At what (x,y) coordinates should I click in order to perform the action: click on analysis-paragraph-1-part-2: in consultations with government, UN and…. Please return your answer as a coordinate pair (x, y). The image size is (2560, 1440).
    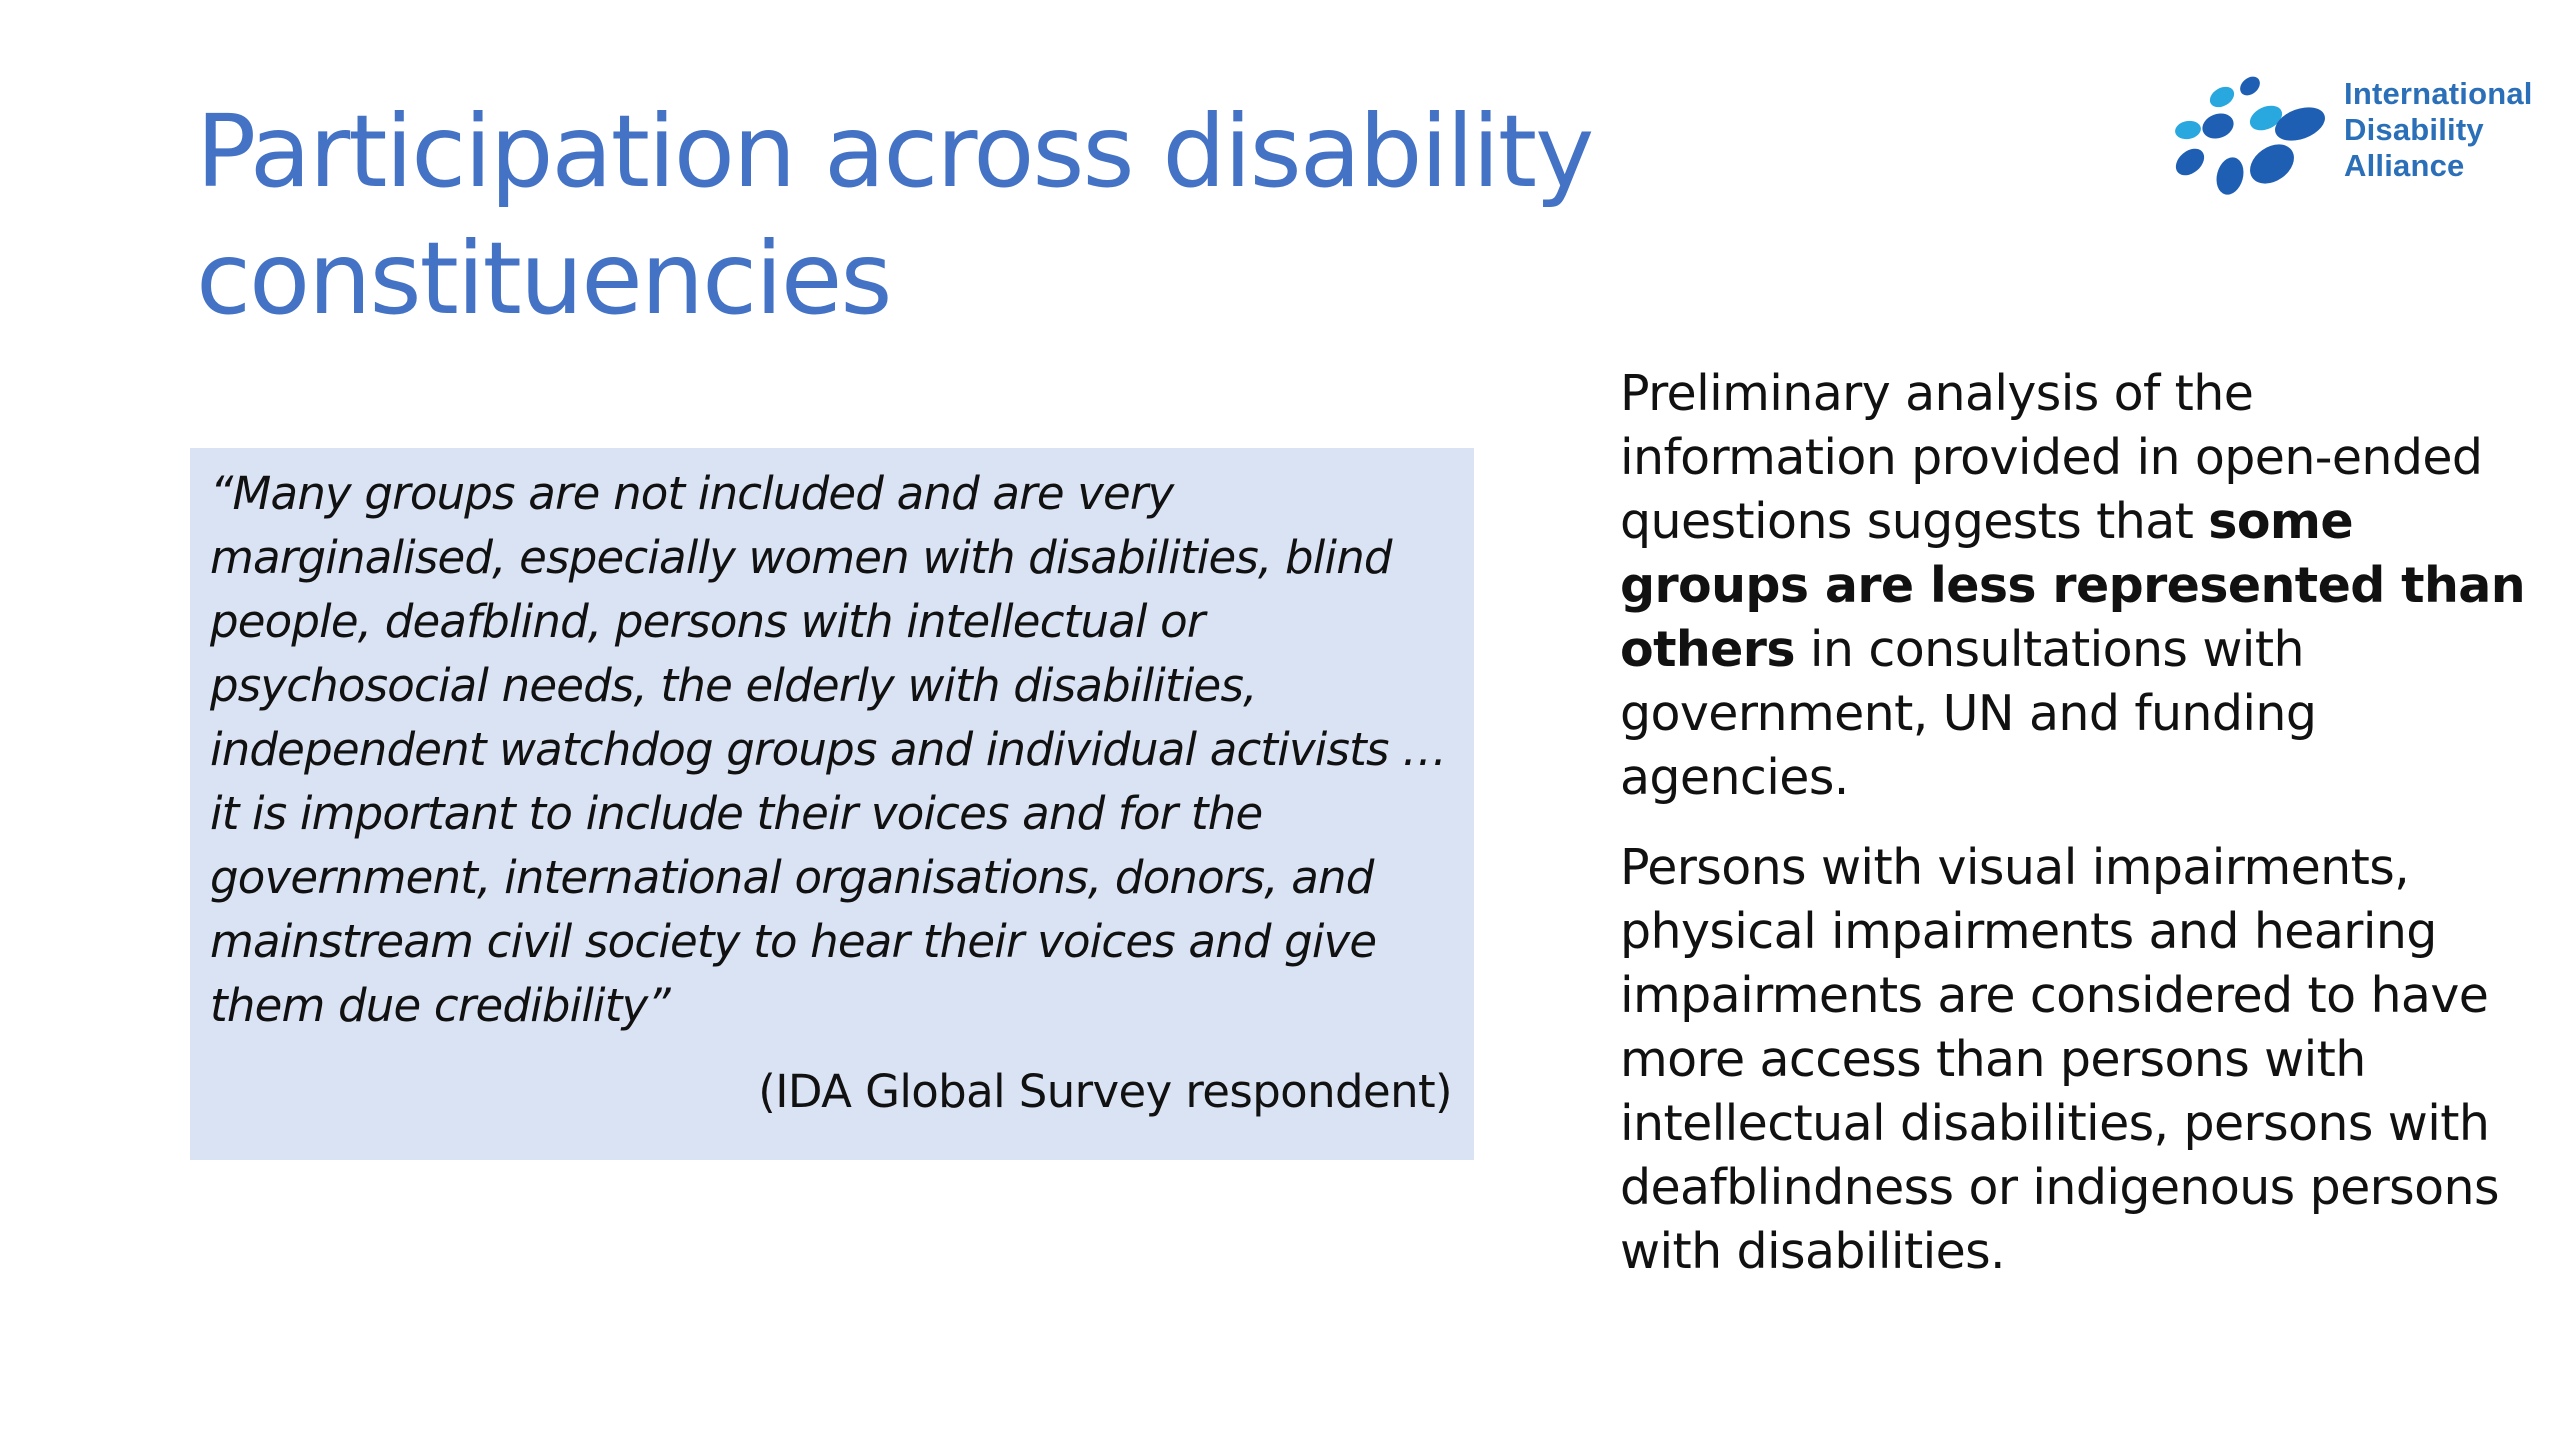
    Looking at the image, I should click on (1968, 713).